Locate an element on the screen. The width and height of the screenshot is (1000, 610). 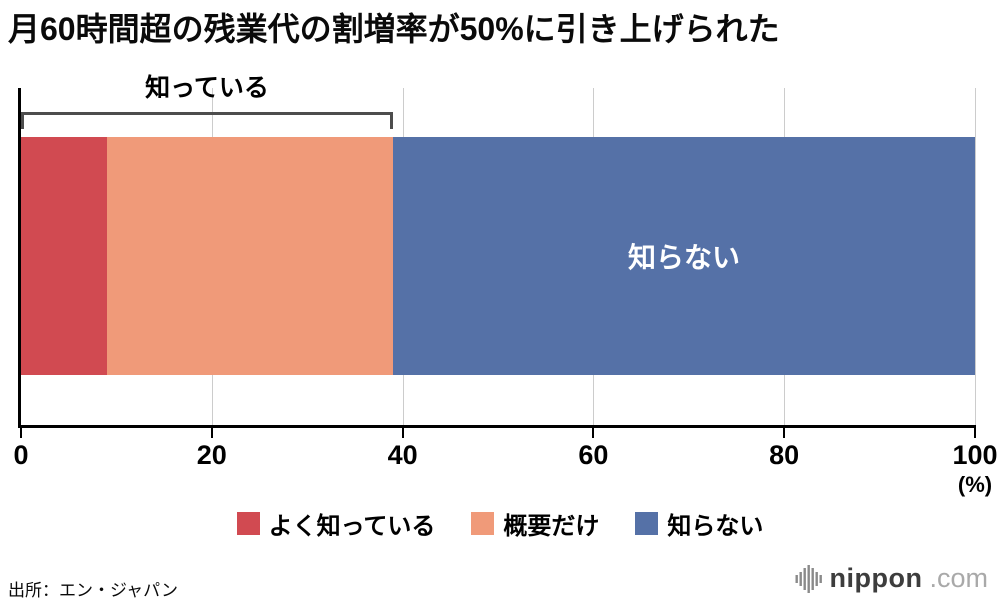
legend-label: 概要だけ is located at coordinates (551, 526).